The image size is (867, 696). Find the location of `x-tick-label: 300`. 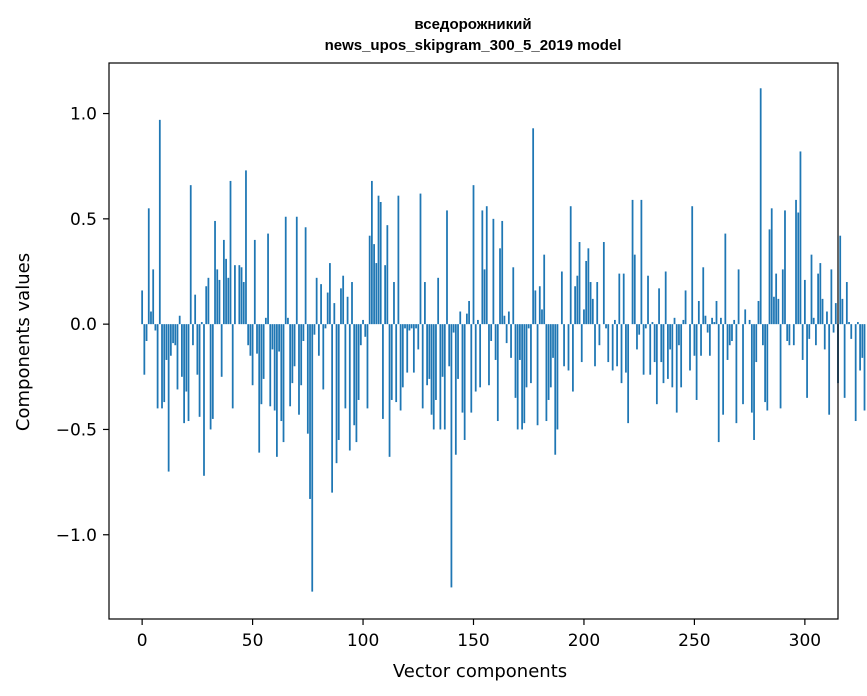

x-tick-label: 300 is located at coordinates (805, 641).